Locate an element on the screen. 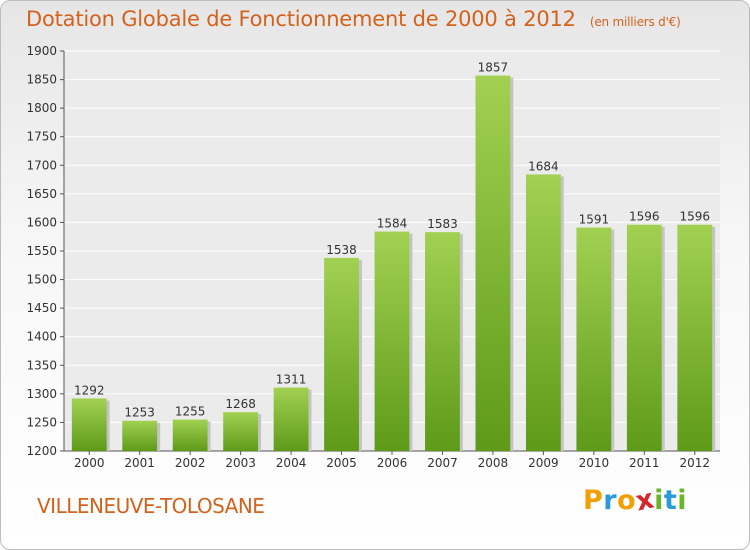 The height and width of the screenshot is (550, 750). y-tick-label: 1650 is located at coordinates (41, 194).